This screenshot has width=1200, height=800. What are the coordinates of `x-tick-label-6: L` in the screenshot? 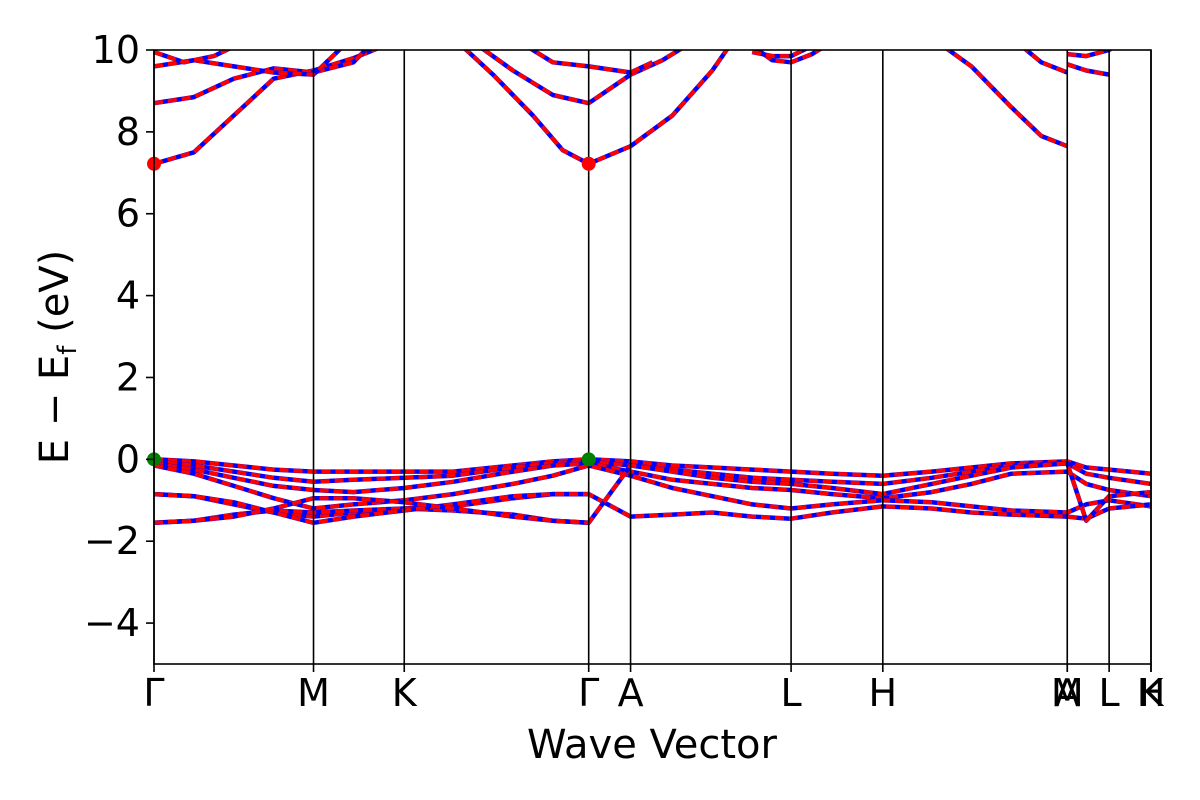 It's located at (790, 693).